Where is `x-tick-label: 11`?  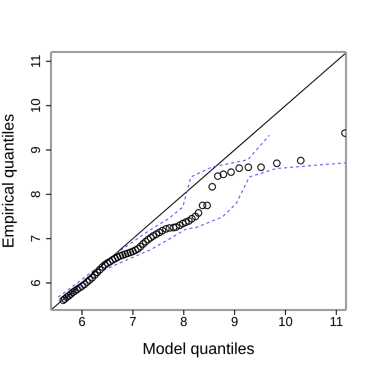 x-tick-label: 11 is located at coordinates (337, 322).